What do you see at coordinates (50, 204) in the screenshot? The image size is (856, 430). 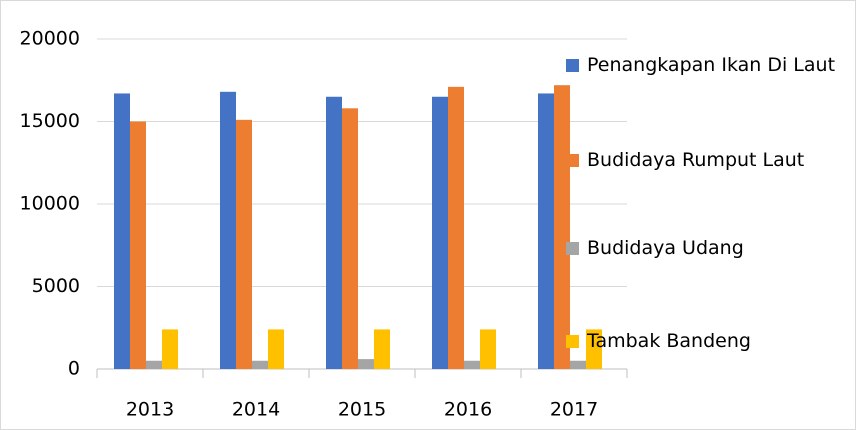 I see `y-tick-label: 10000` at bounding box center [50, 204].